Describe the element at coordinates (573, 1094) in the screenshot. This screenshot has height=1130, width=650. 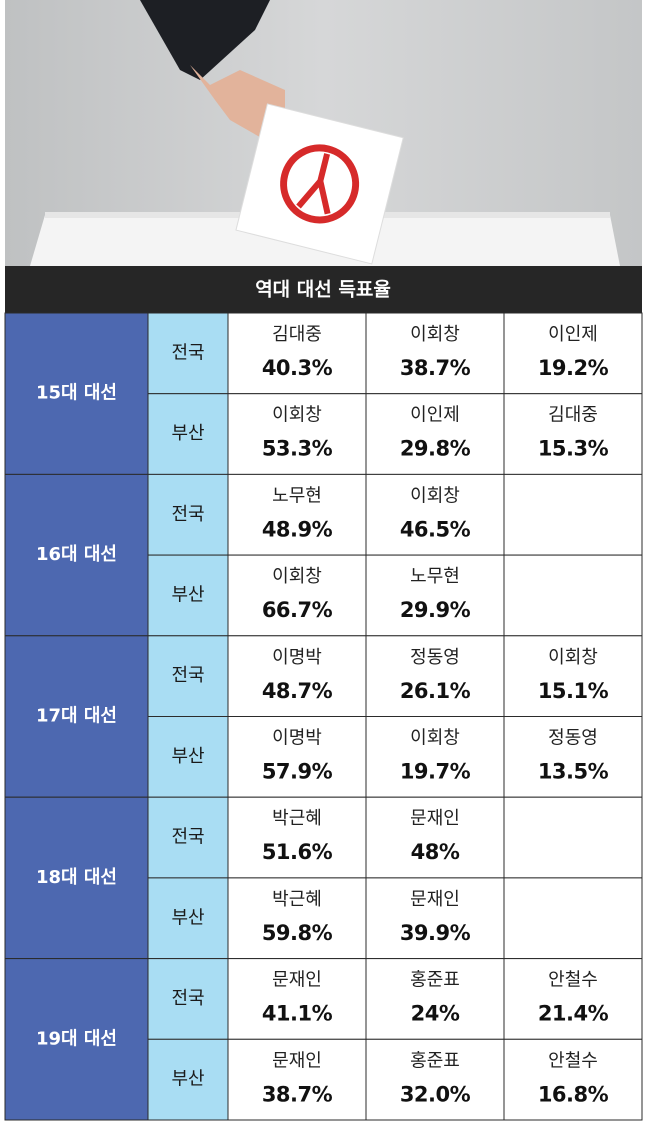
I see `vote-share: 16.8%` at that location.